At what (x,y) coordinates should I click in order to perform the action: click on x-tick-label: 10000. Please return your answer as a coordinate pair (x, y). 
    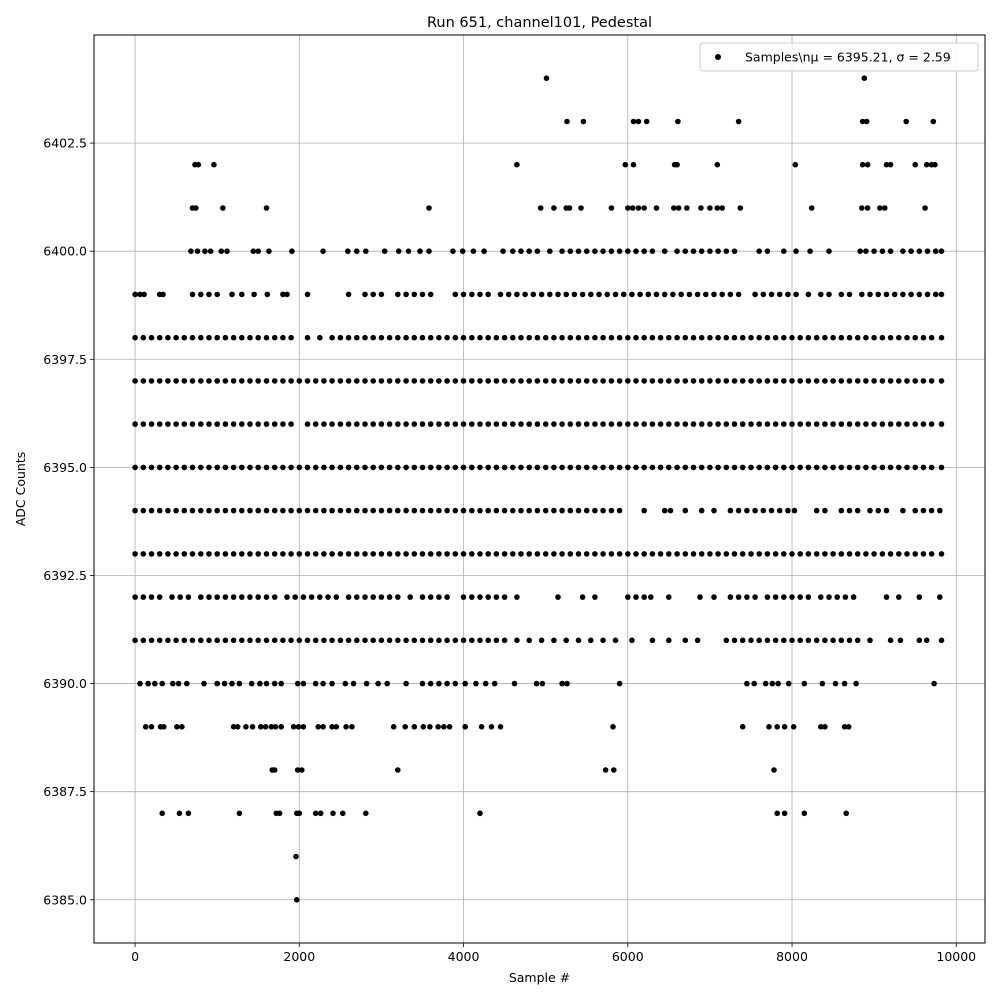
    Looking at the image, I should click on (956, 956).